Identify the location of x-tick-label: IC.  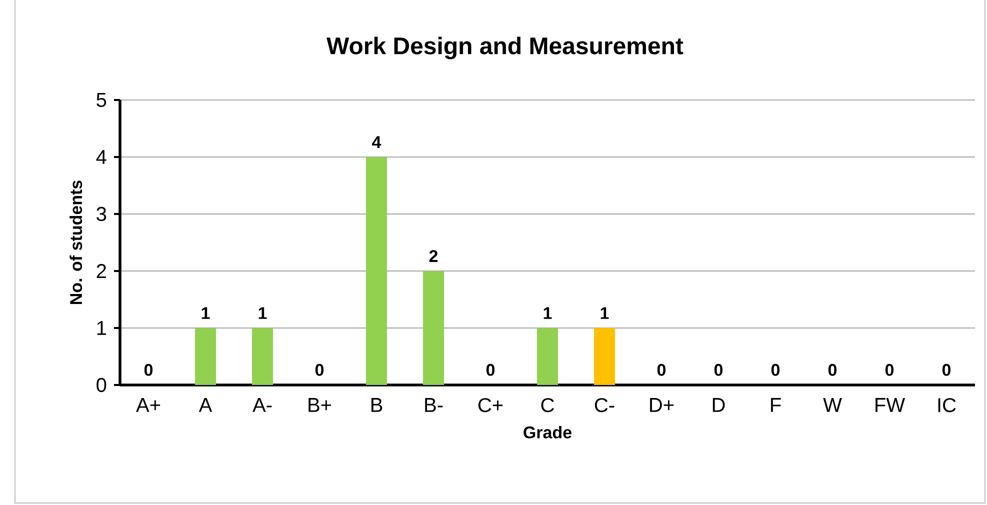
(947, 405).